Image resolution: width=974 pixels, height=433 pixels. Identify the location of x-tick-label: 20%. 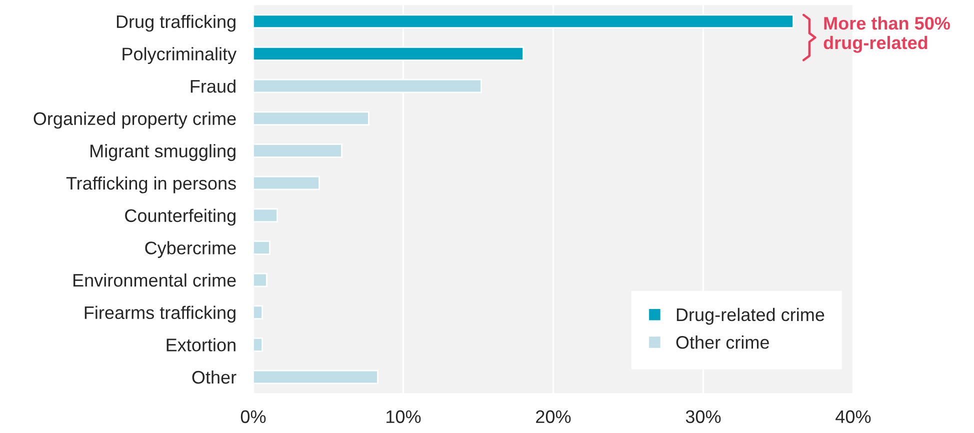
(553, 417).